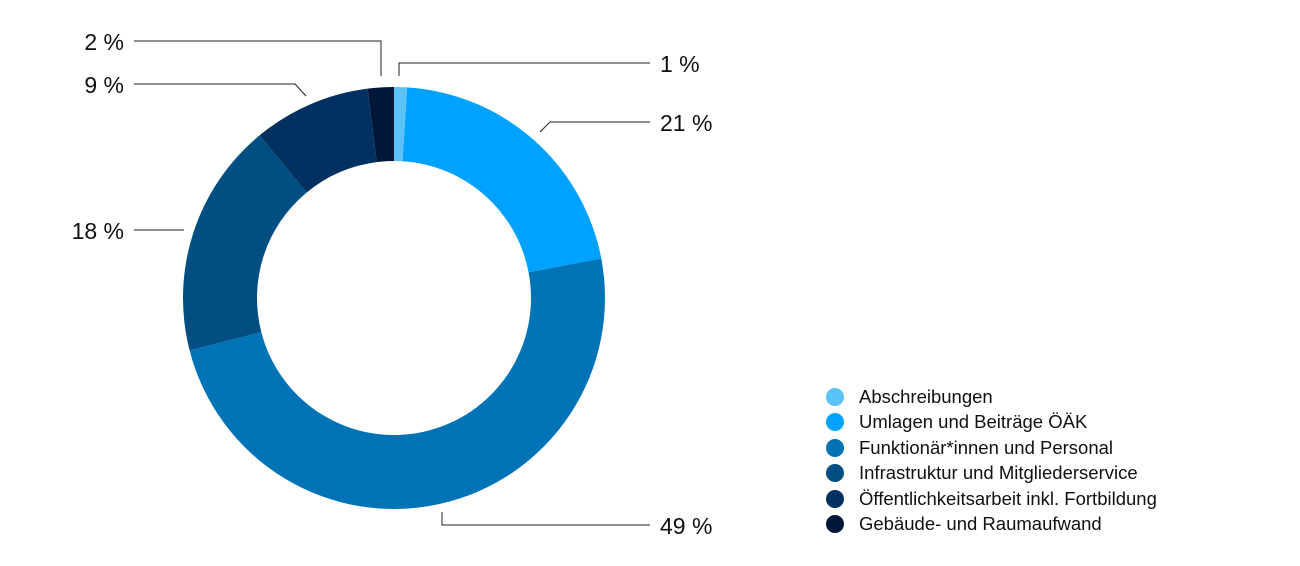 The height and width of the screenshot is (566, 1300). Describe the element at coordinates (980, 524) in the screenshot. I see `legend-label: Gebäude- und Raumaufwand` at that location.